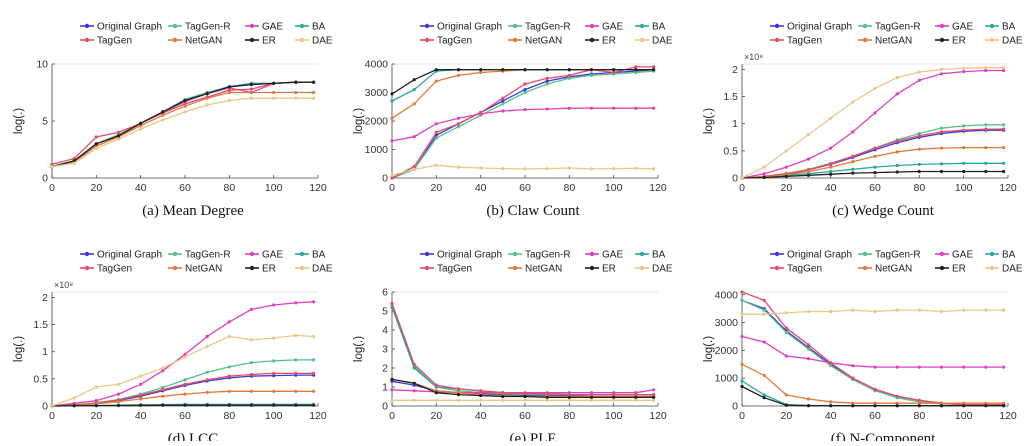 The image size is (1032, 446). Describe the element at coordinates (727, 379) in the screenshot. I see `y-tick-label: 1000` at that location.